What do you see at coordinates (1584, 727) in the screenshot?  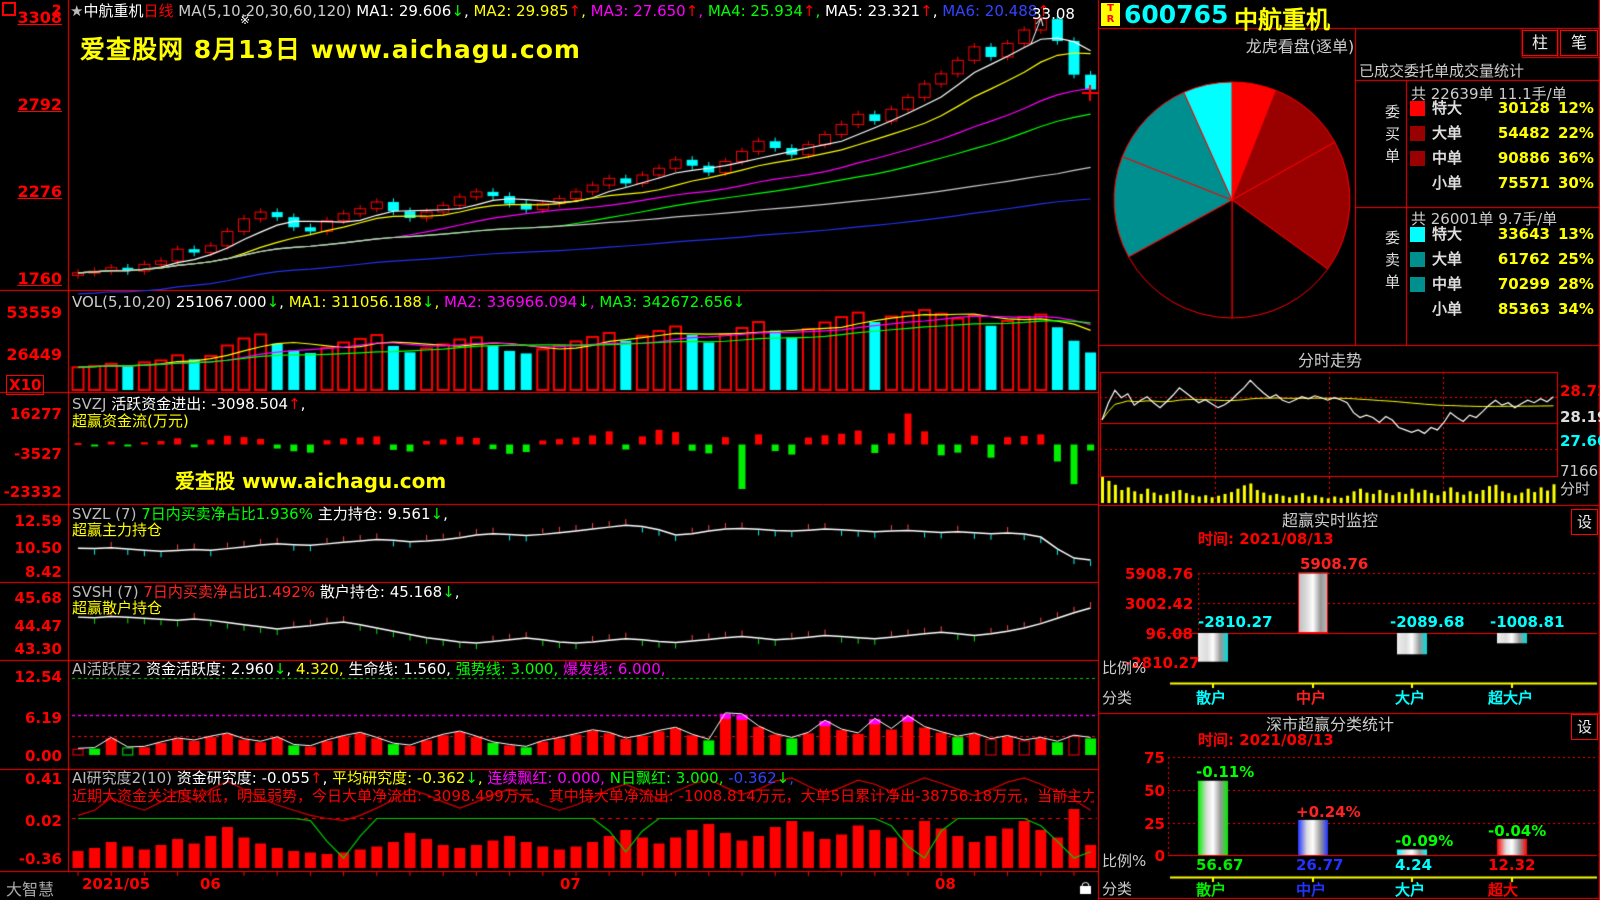 I see `shenshi-settings-button: 设` at bounding box center [1584, 727].